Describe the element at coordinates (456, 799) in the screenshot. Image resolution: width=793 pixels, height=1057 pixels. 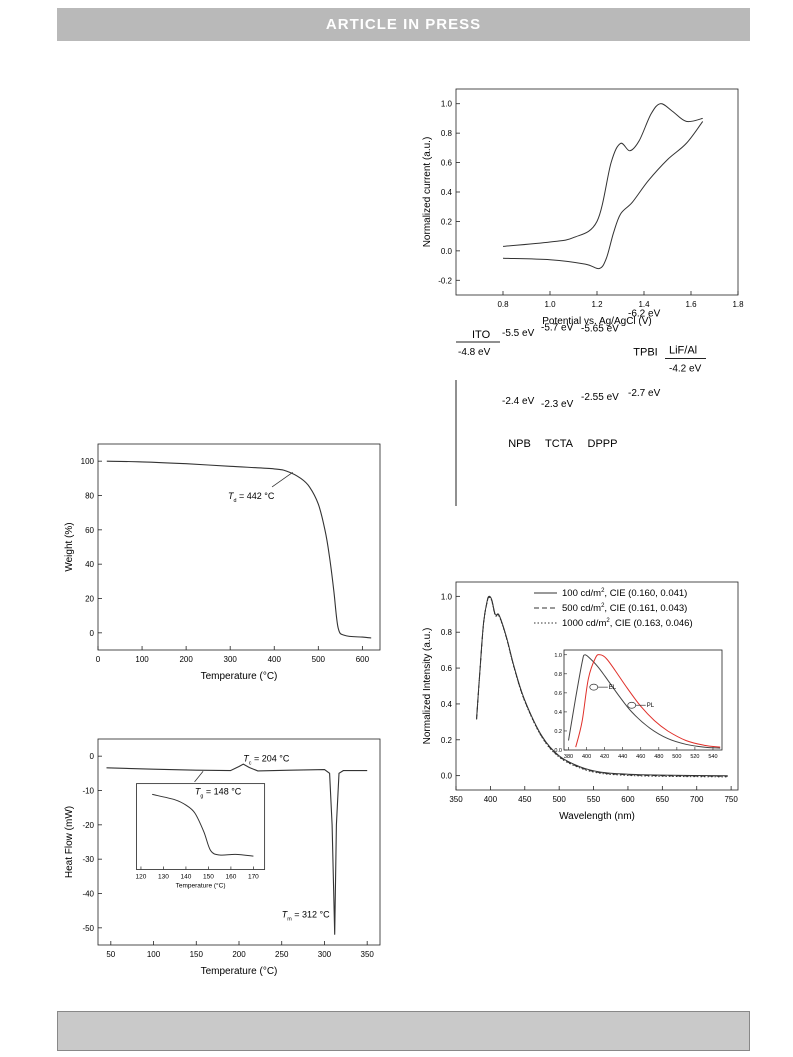
I see `x-tick-label: 350` at that location.